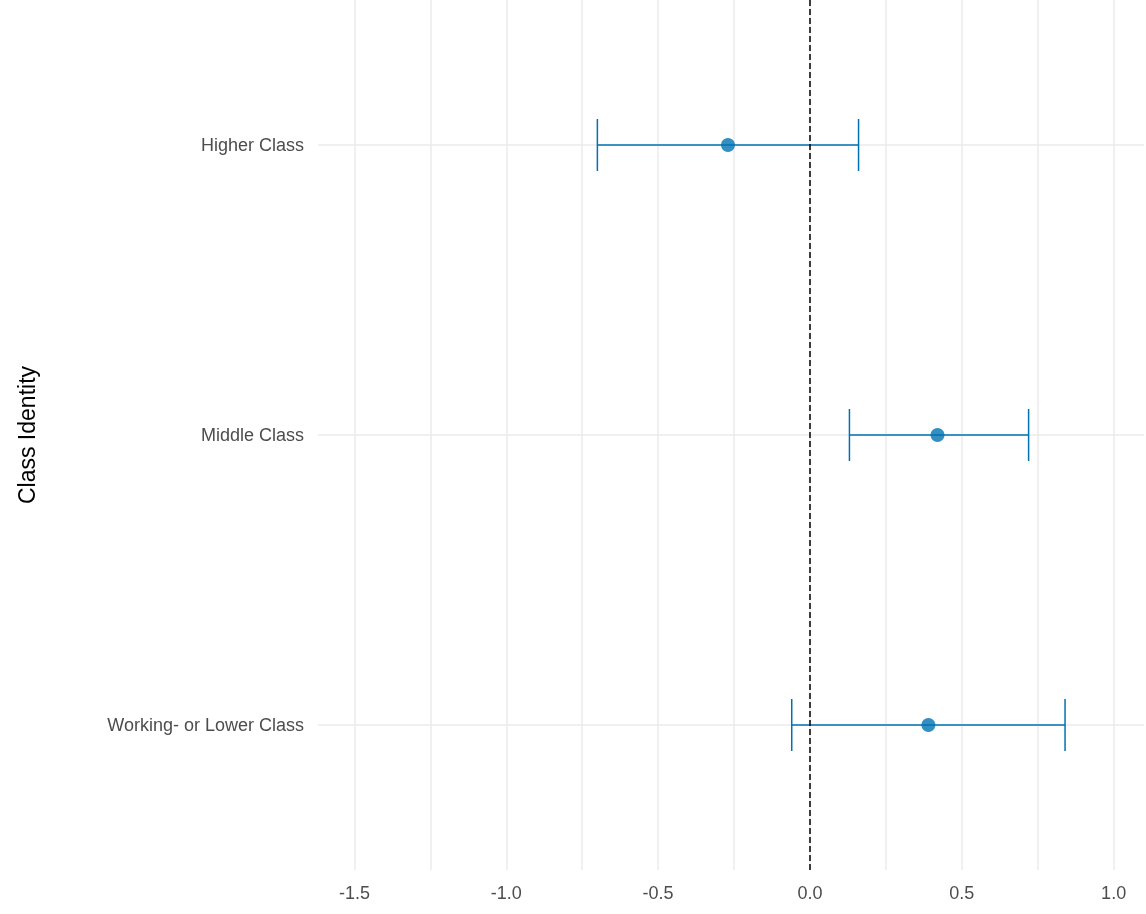  I want to click on x-tick-label: 0.5, so click(962, 893).